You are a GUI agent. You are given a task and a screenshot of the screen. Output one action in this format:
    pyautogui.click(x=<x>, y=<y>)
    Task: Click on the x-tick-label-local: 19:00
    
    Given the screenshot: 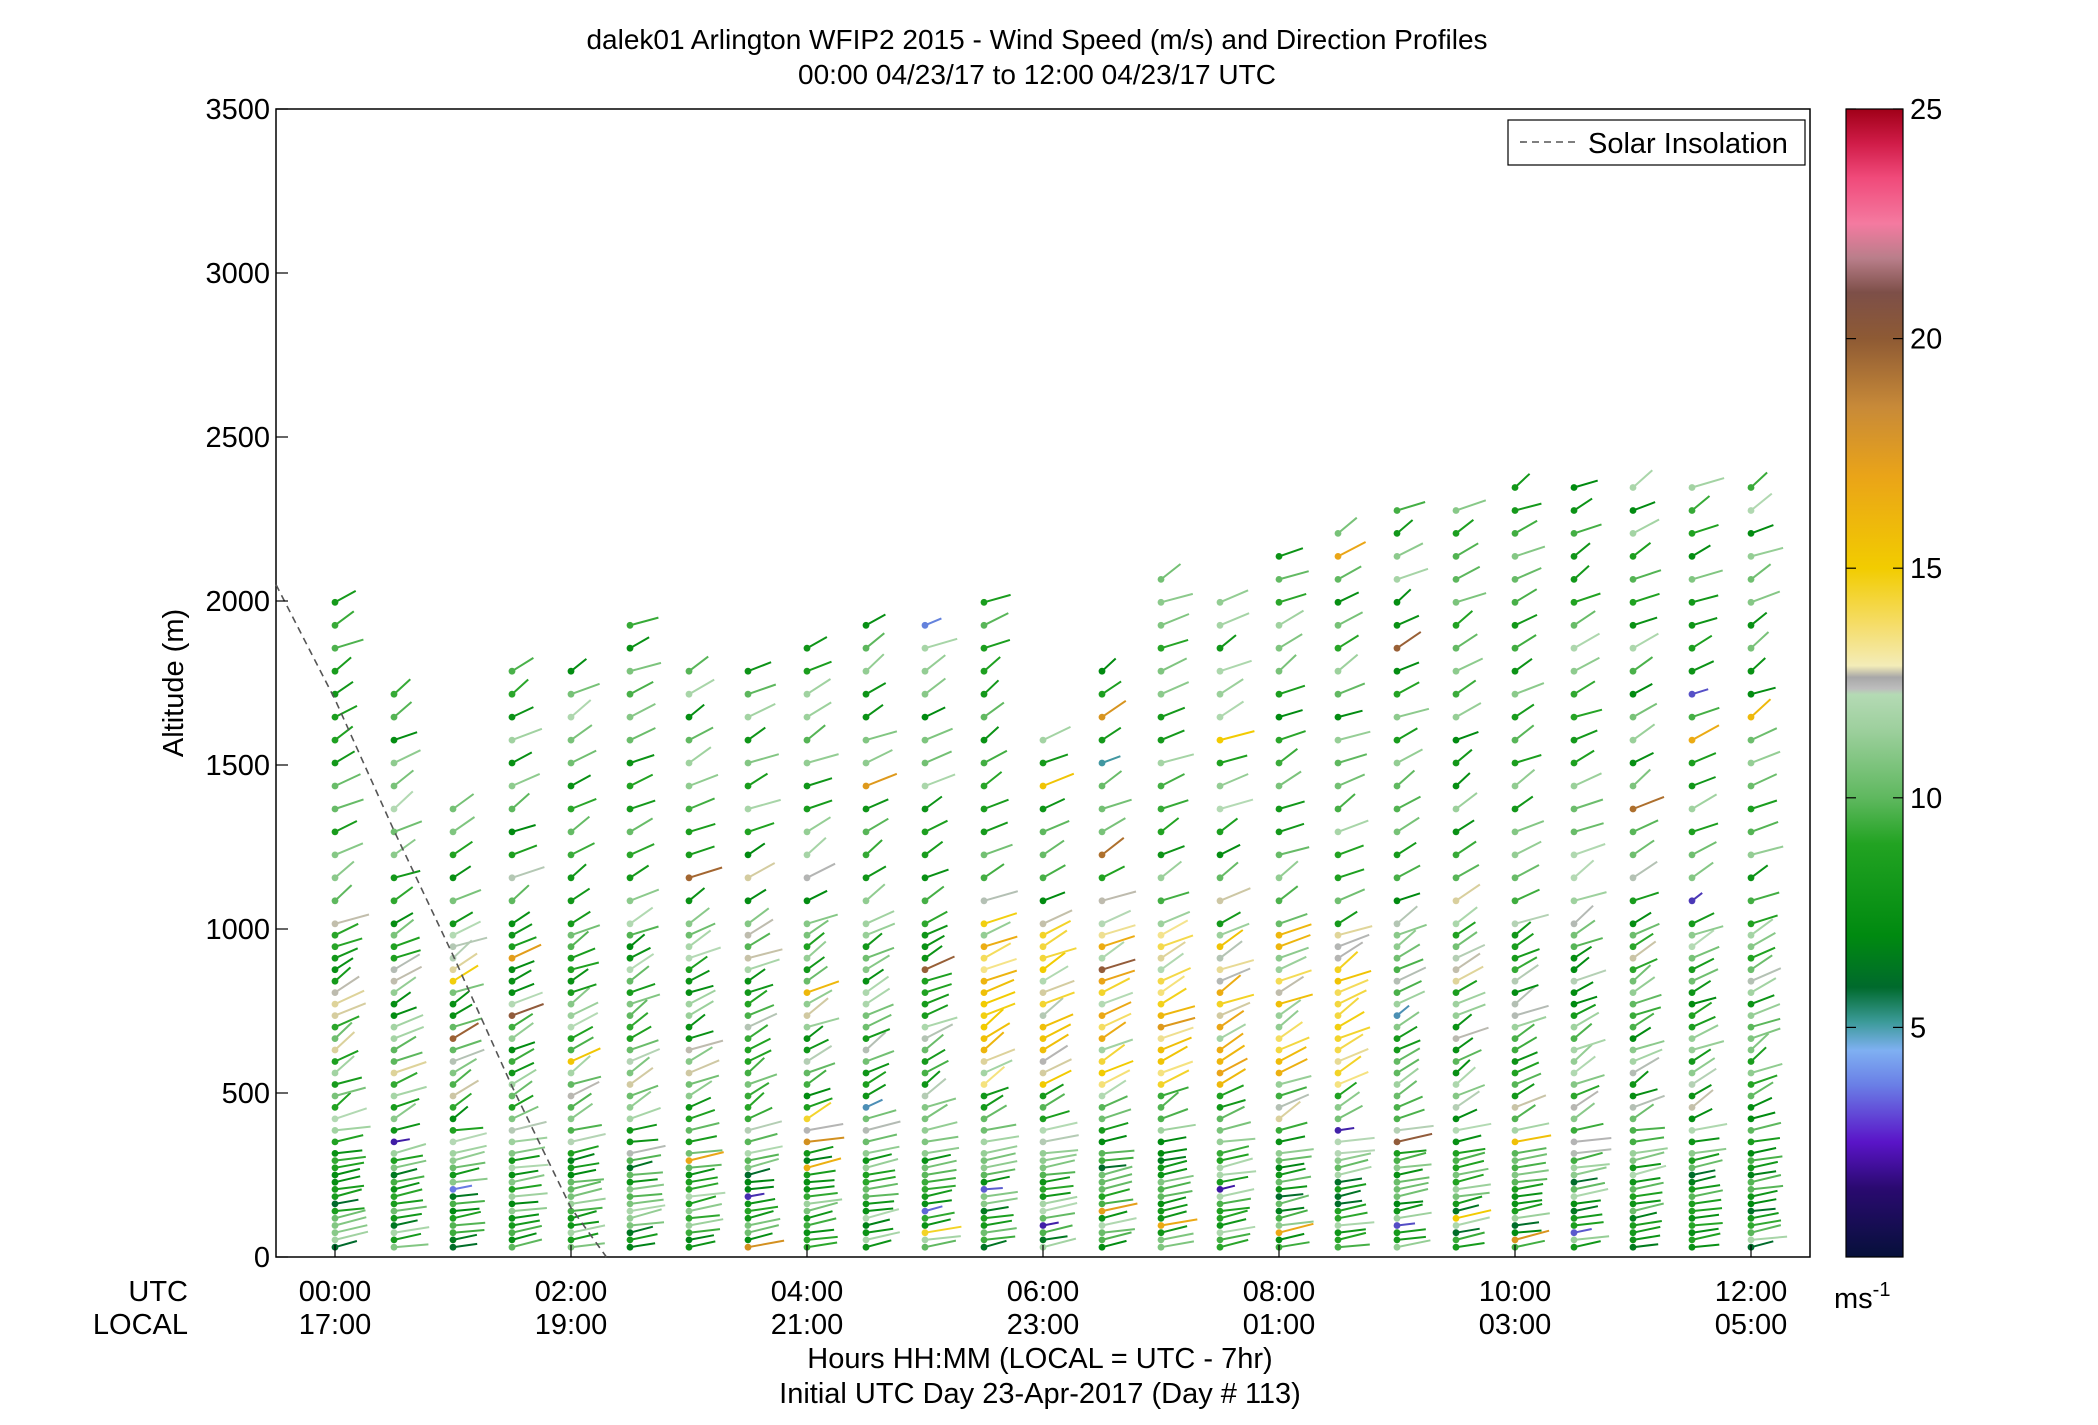 What is the action you would take?
    pyautogui.click(x=571, y=1325)
    